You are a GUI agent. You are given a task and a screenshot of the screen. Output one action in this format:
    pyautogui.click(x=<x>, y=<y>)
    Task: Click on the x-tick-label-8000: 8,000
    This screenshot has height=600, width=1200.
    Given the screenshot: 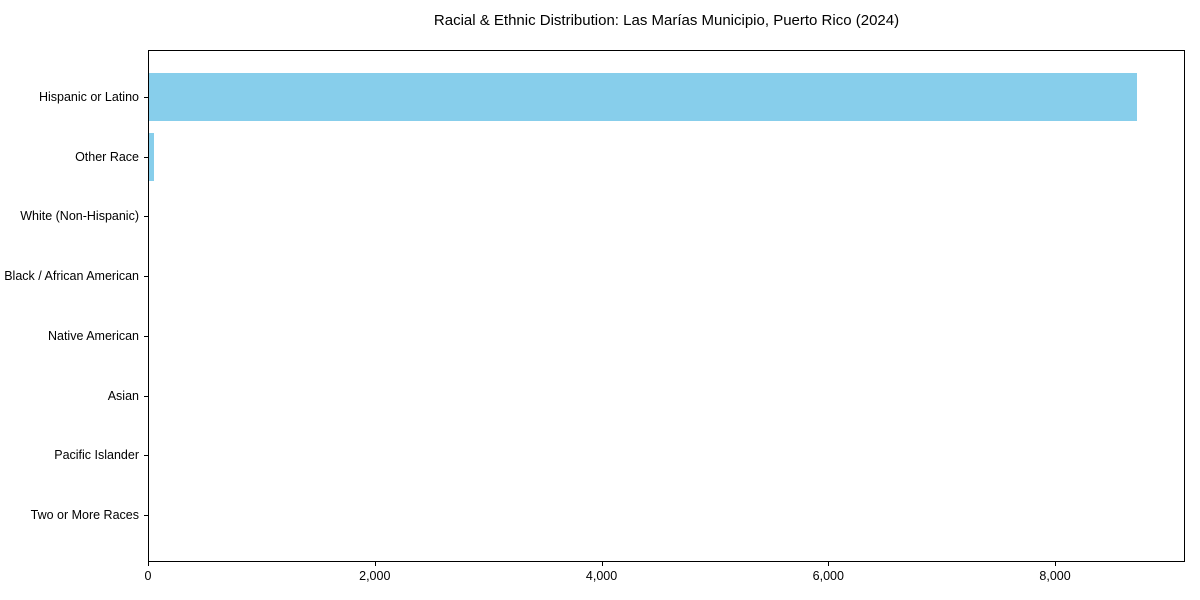 What is the action you would take?
    pyautogui.click(x=1055, y=576)
    